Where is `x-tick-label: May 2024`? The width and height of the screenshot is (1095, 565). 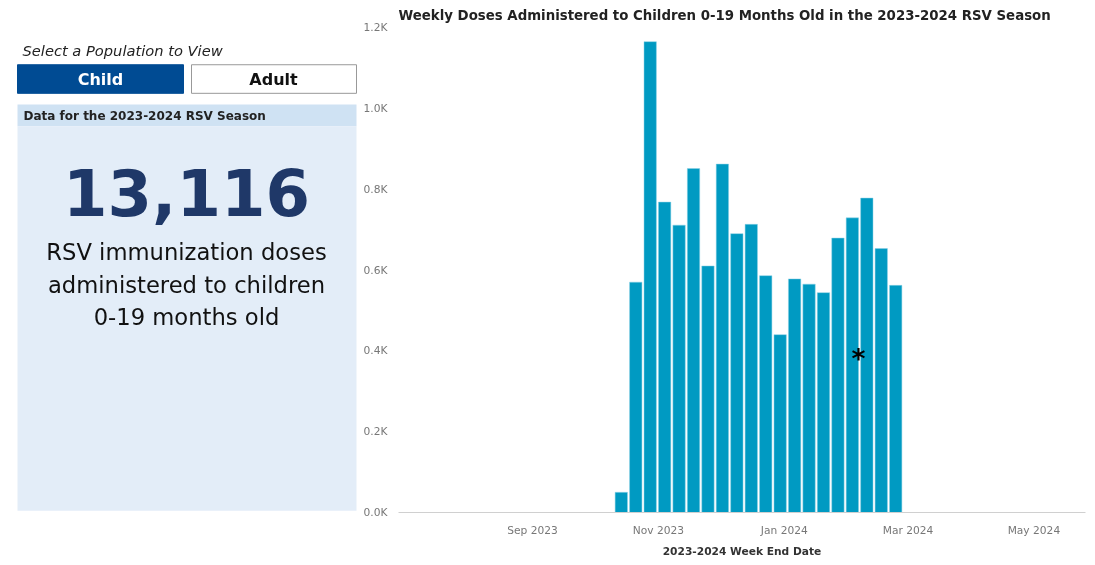
x-tick-label: May 2024 is located at coordinates (1034, 530).